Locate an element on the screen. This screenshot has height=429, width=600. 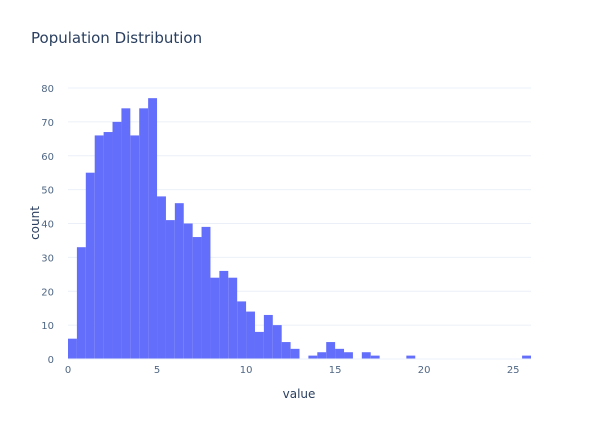
x-tick-label: 20 is located at coordinates (424, 370).